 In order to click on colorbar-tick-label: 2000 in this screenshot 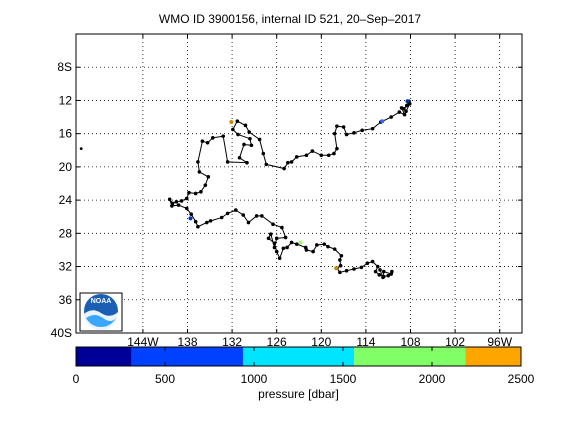, I will do `click(432, 379)`.